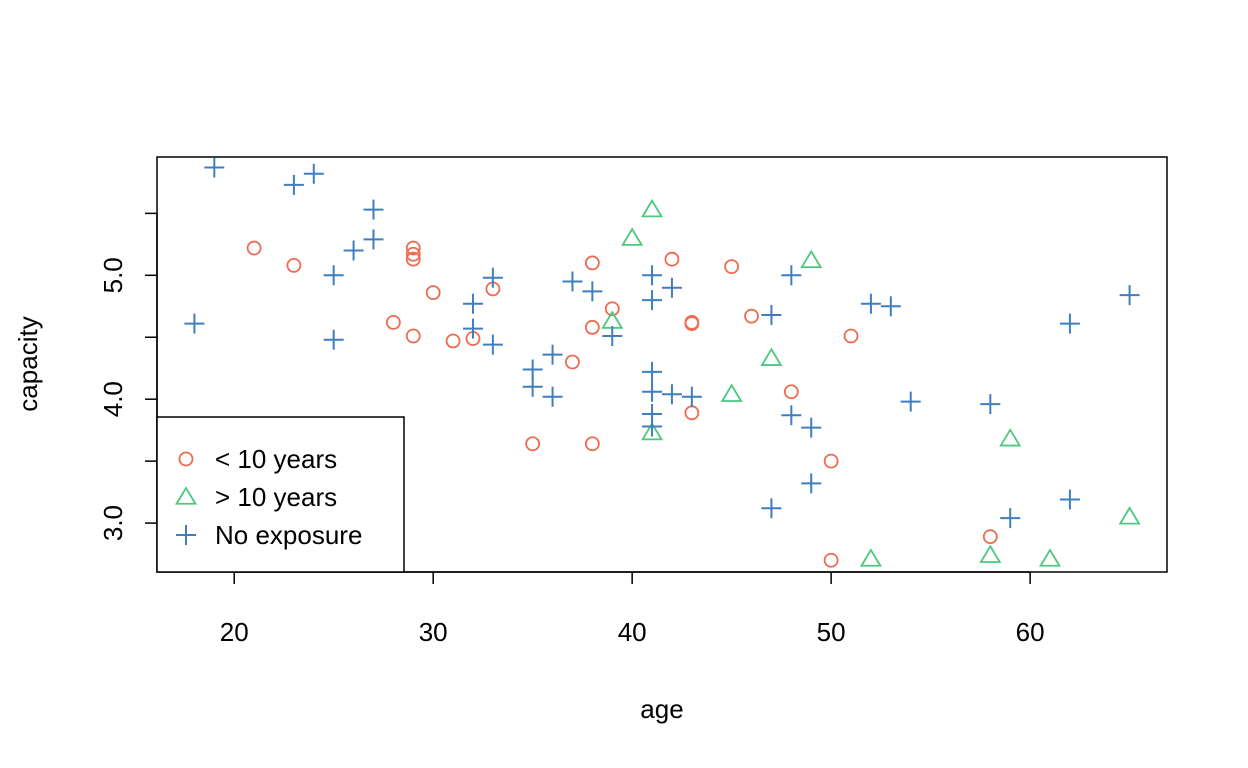  I want to click on legend-symbol-triangle, so click(186, 495).